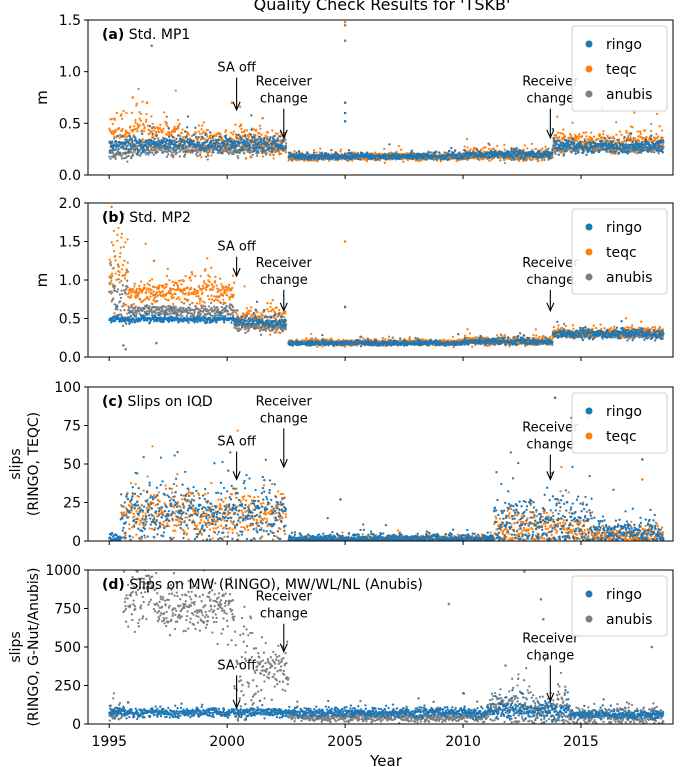 The width and height of the screenshot is (685, 767). What do you see at coordinates (345, 121) in the screenshot?
I see `outlier-ringo` at bounding box center [345, 121].